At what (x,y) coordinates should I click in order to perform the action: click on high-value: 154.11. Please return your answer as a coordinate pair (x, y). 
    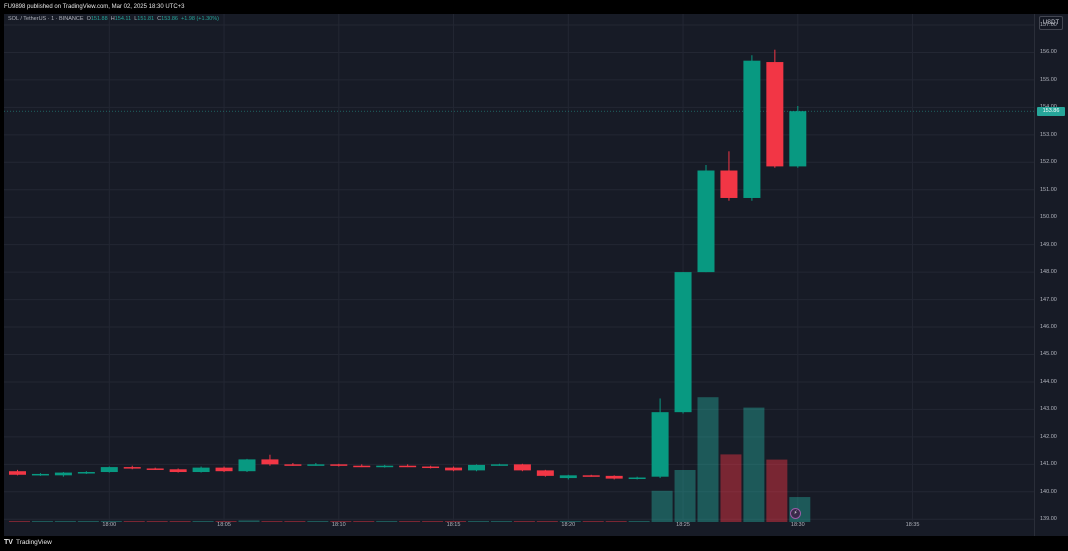
    Looking at the image, I should click on (123, 19).